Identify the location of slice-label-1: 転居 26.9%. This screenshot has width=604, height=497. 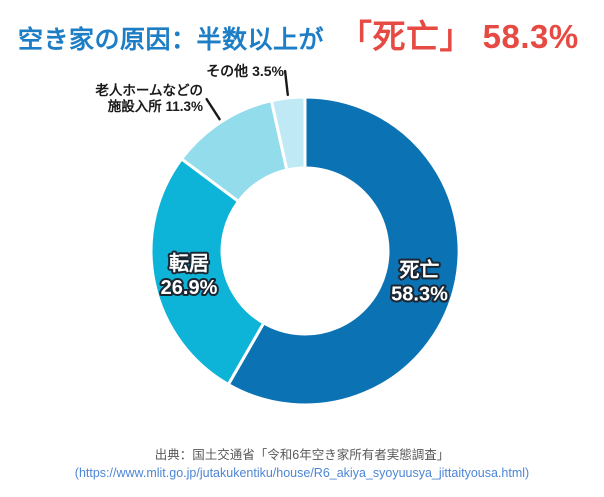
(189, 275).